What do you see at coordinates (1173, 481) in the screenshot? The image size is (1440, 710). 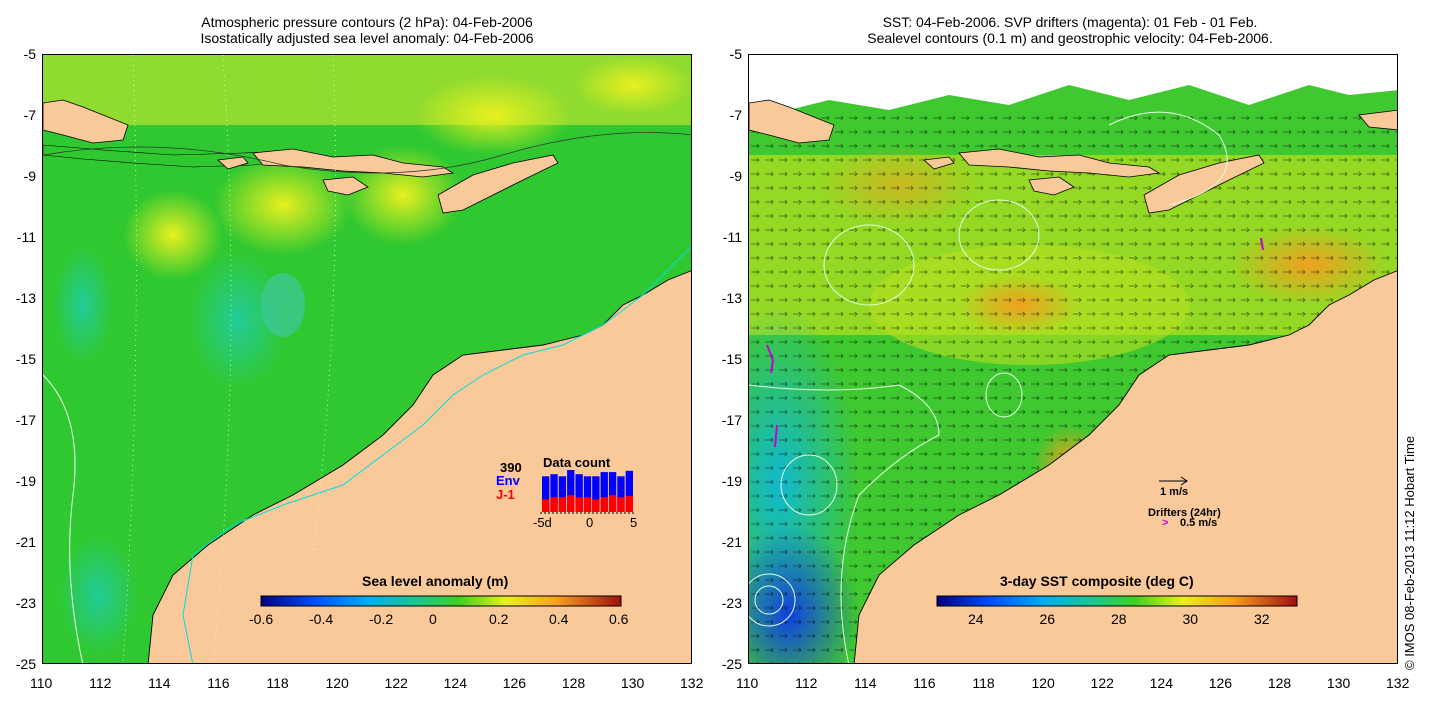 I see `velocity-scale-arrow` at bounding box center [1173, 481].